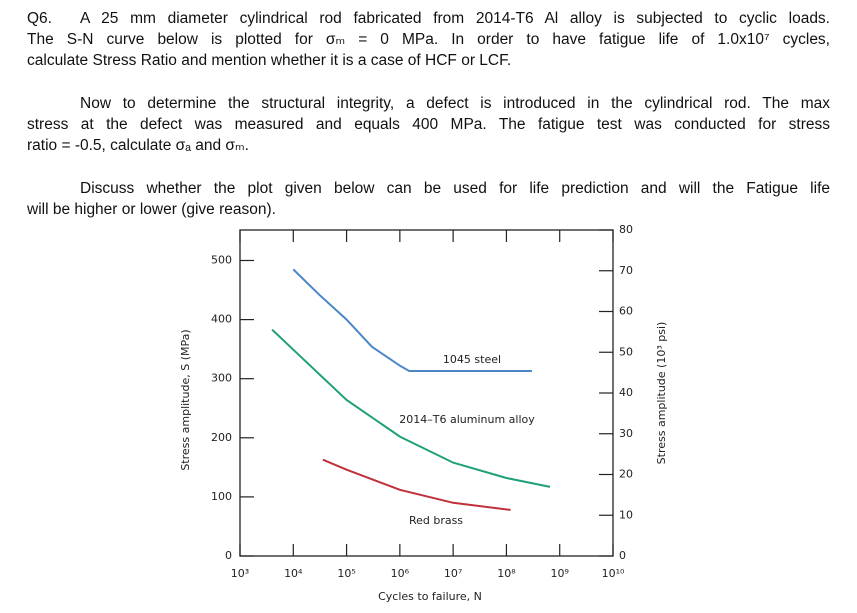 Image resolution: width=857 pixels, height=613 pixels. What do you see at coordinates (626, 311) in the screenshot?
I see `y2-tick-label: 60` at bounding box center [626, 311].